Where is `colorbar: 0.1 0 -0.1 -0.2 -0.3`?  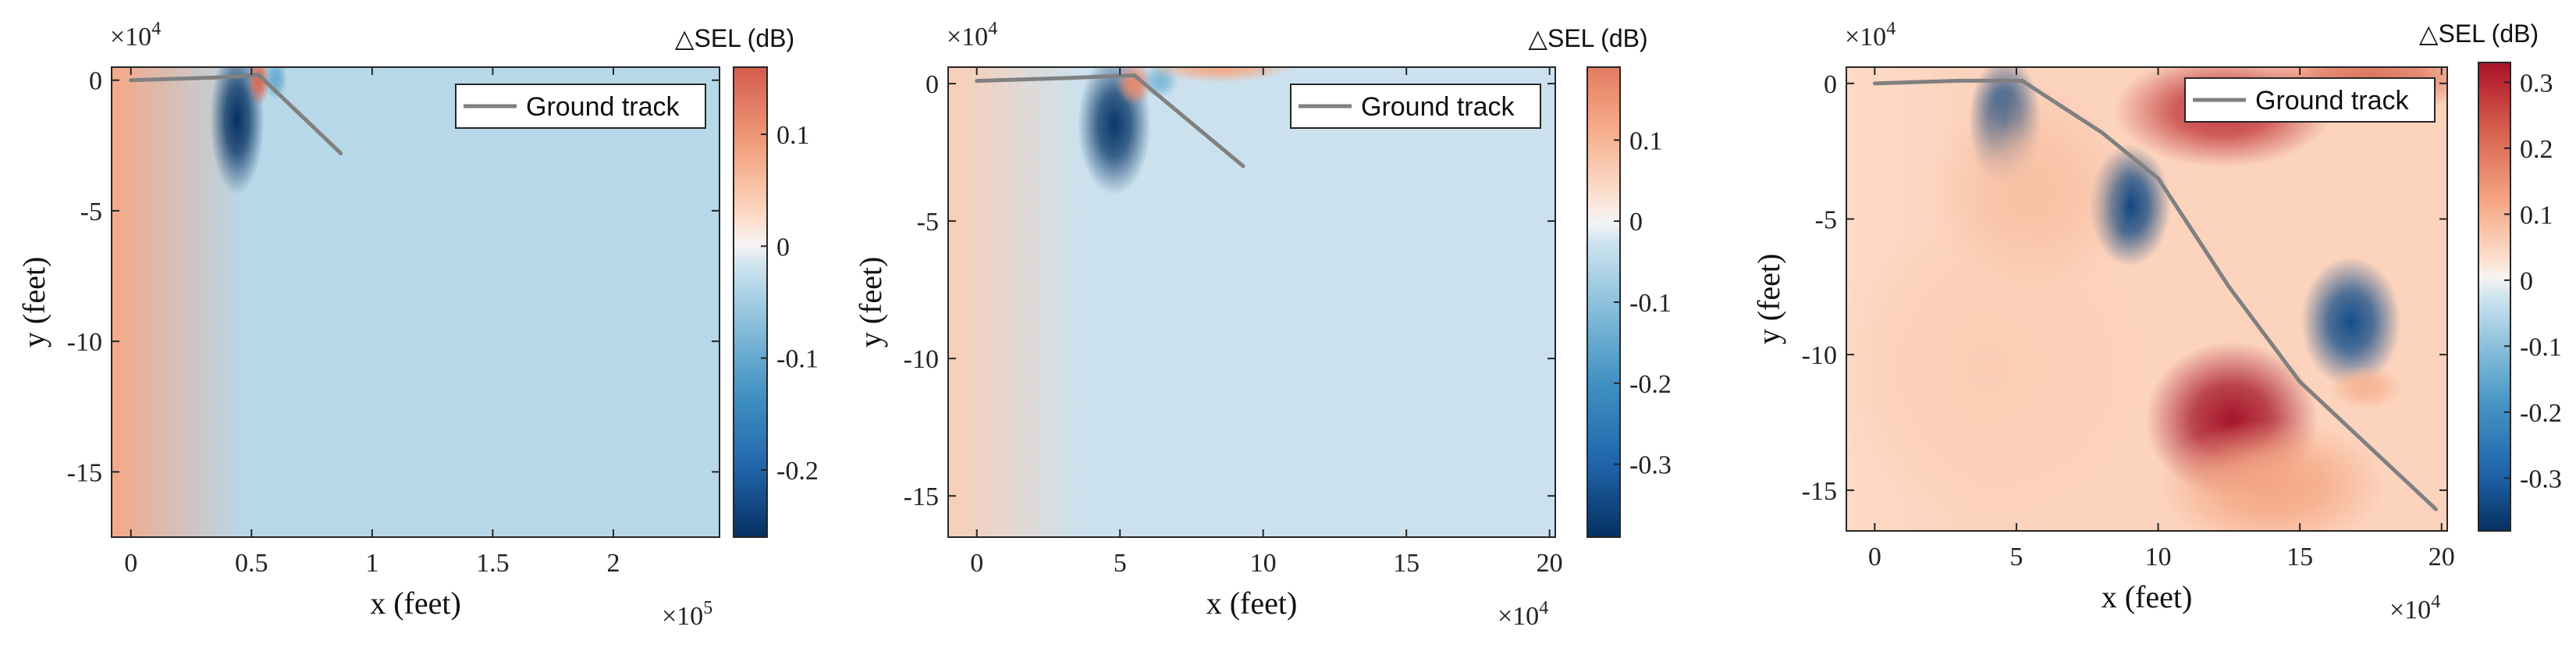
colorbar: 0.1 0 -0.1 -0.2 -0.3 is located at coordinates (1629, 302).